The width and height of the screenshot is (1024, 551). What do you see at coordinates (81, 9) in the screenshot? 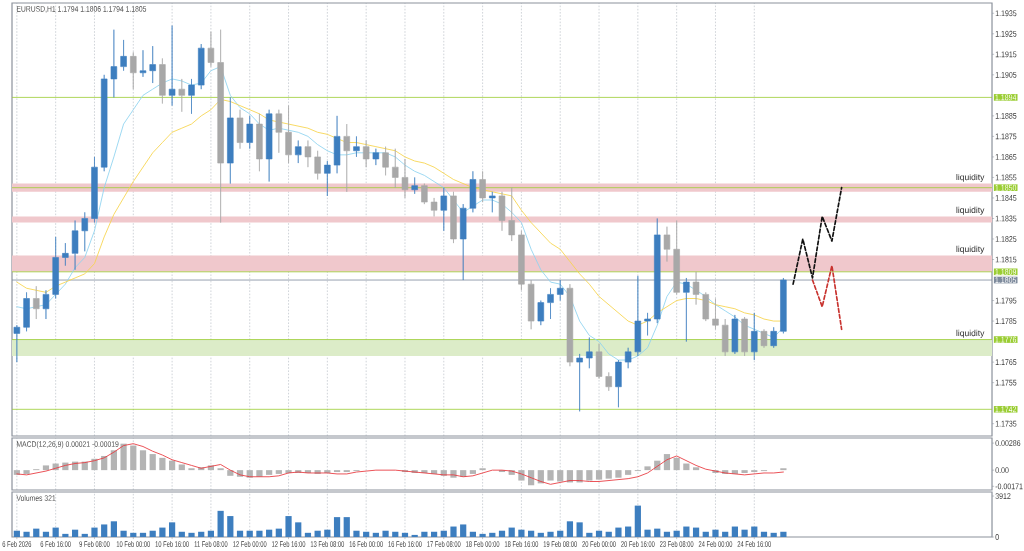
I see `chart-title: EURUSD,H1 1.1794 1.1806 1.1794 1.1805` at bounding box center [81, 9].